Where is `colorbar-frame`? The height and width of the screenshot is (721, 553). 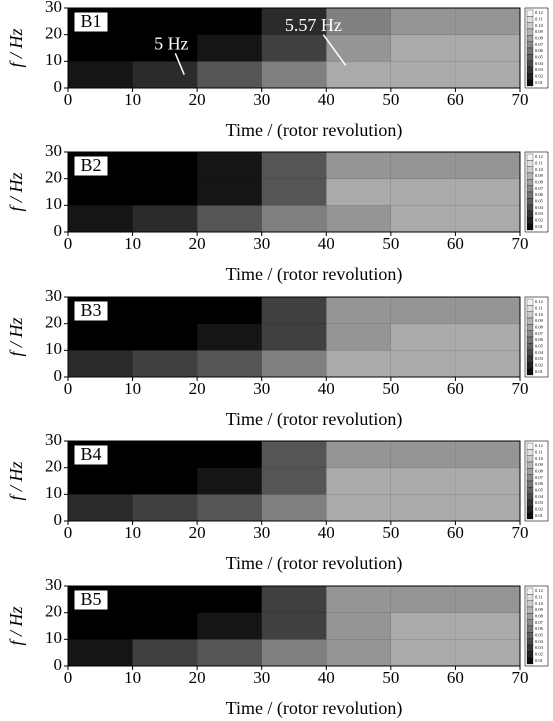 colorbar-frame is located at coordinates (536, 192).